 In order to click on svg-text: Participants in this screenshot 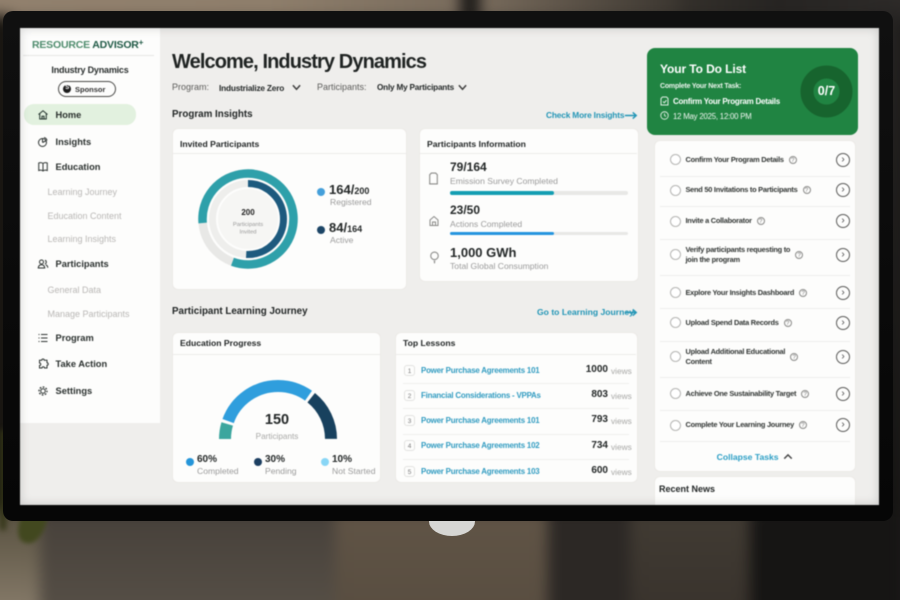, I will do `click(248, 225)`.